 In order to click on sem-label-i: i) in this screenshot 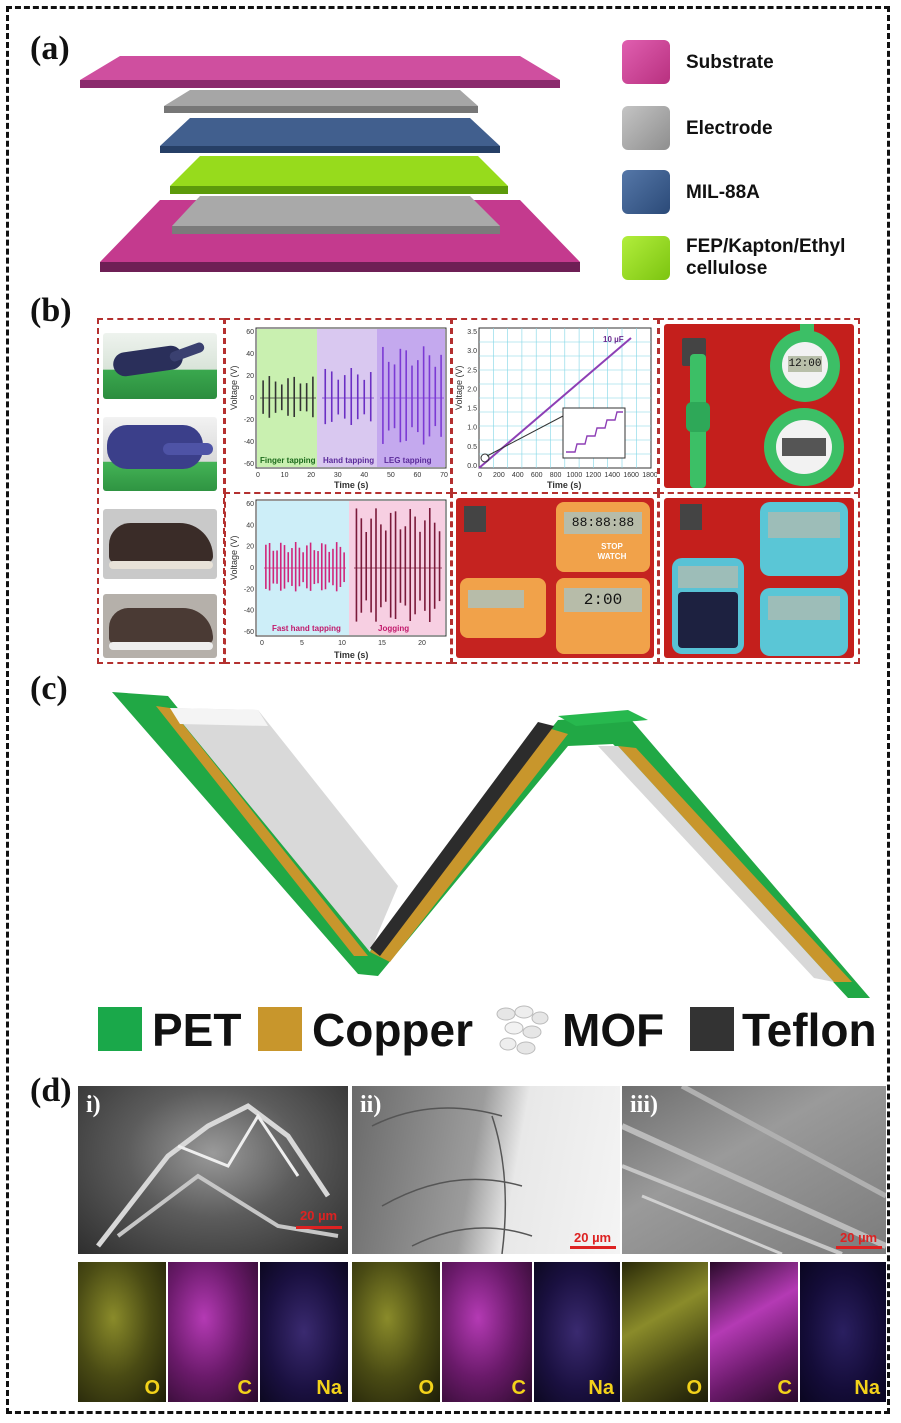, I will do `click(93, 1105)`.